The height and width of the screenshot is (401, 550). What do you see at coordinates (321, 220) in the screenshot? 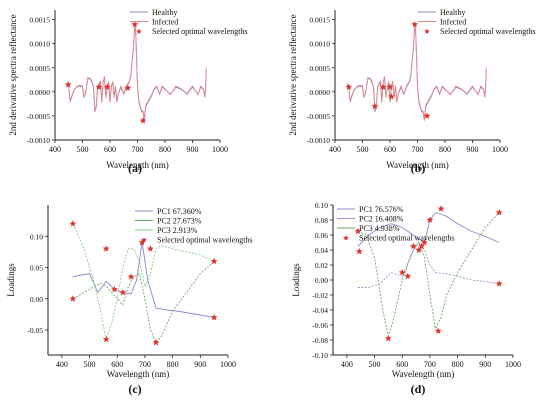
I see `y-tick-label: 0.08` at bounding box center [321, 220].